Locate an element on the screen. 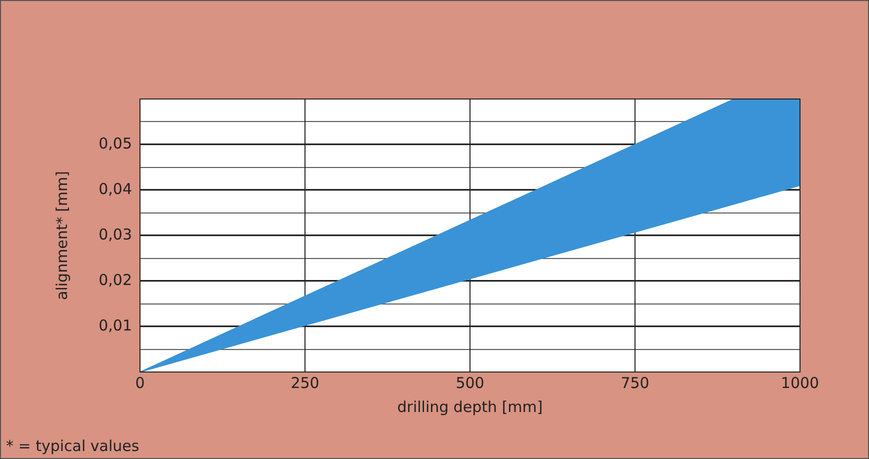  y-tick-label: 0,05 is located at coordinates (115, 143).